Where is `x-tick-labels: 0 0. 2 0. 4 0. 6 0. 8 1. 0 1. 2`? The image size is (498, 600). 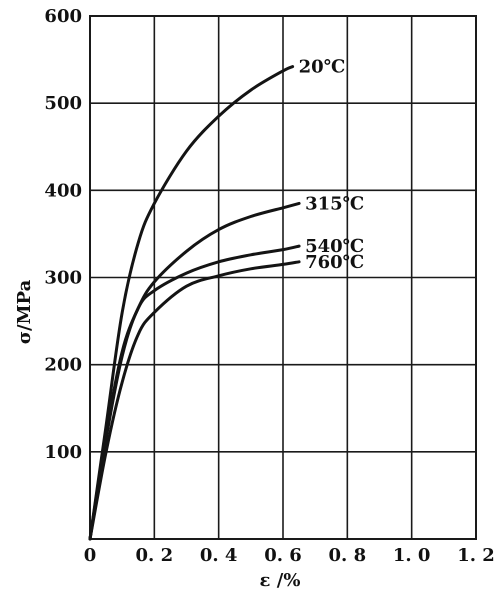 x-tick-labels: 0 0. 2 0. 4 0. 6 0. 8 1. 0 1. 2 is located at coordinates (289, 555).